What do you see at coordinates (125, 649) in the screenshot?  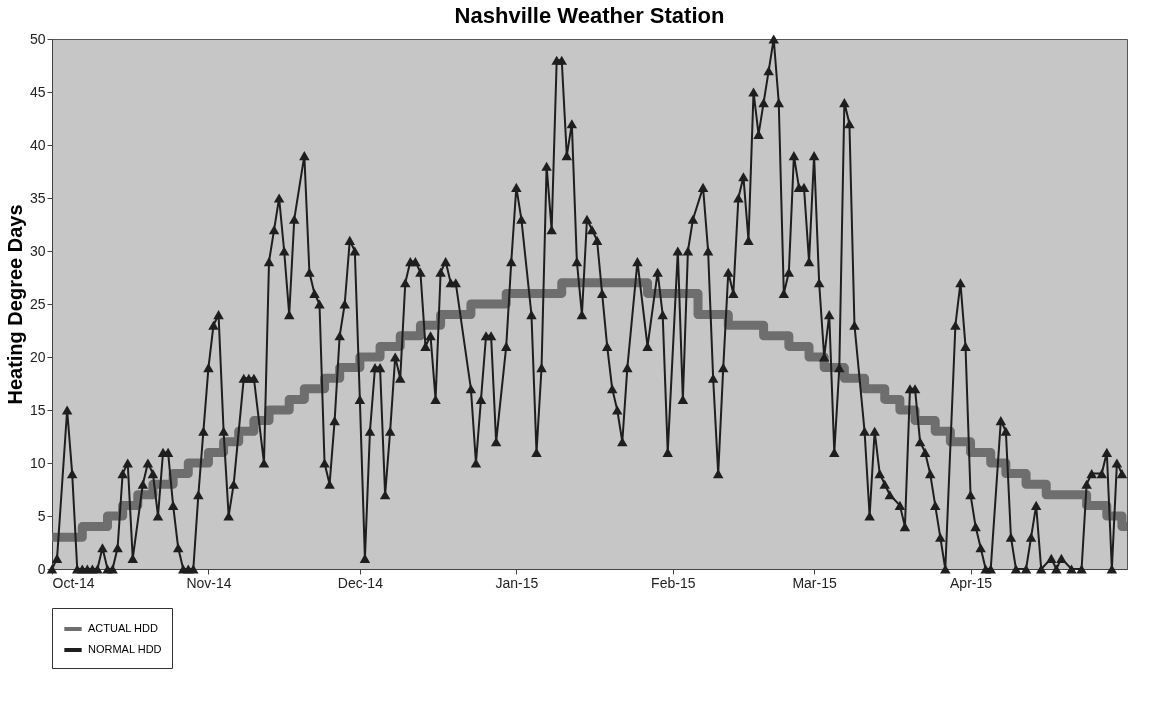 I see `legend-label: NORMAL HDD` at bounding box center [125, 649].